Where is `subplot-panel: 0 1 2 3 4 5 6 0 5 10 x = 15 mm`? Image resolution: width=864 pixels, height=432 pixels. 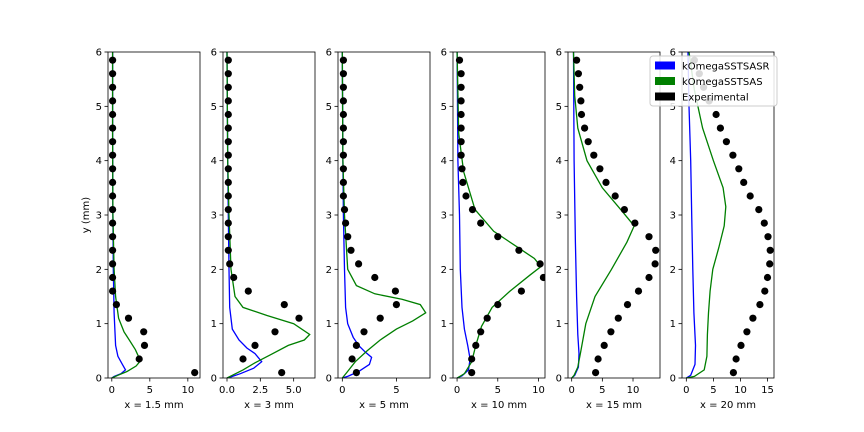
subplot-panel: 0 1 2 3 4 5 6 0 5 10 x = 15 mm is located at coordinates (608, 229).